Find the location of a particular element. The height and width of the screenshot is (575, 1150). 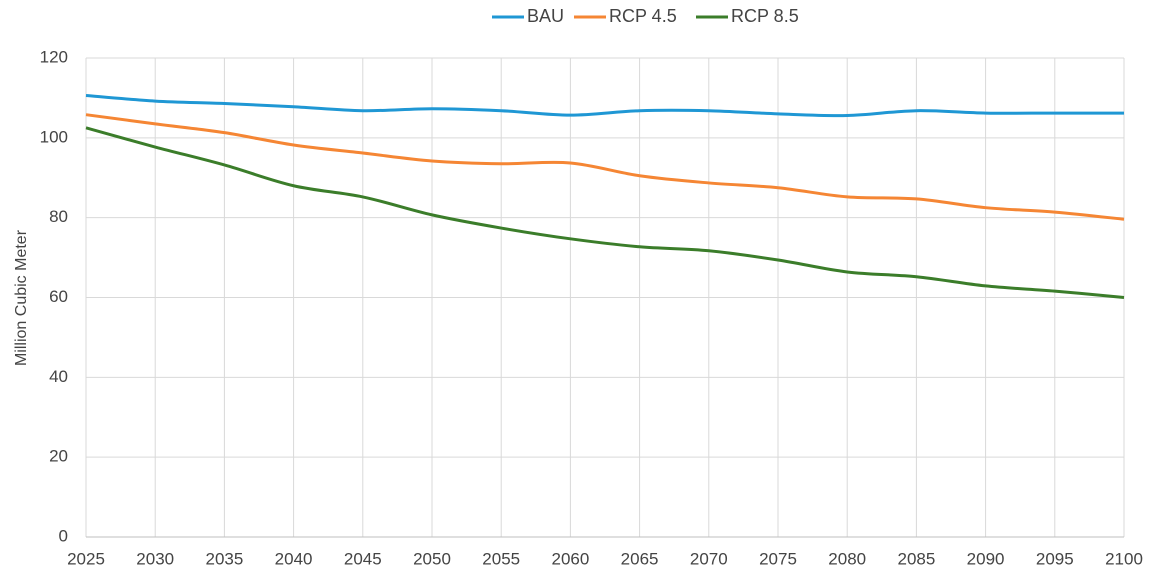

y-tick-label: 40 is located at coordinates (58, 376).